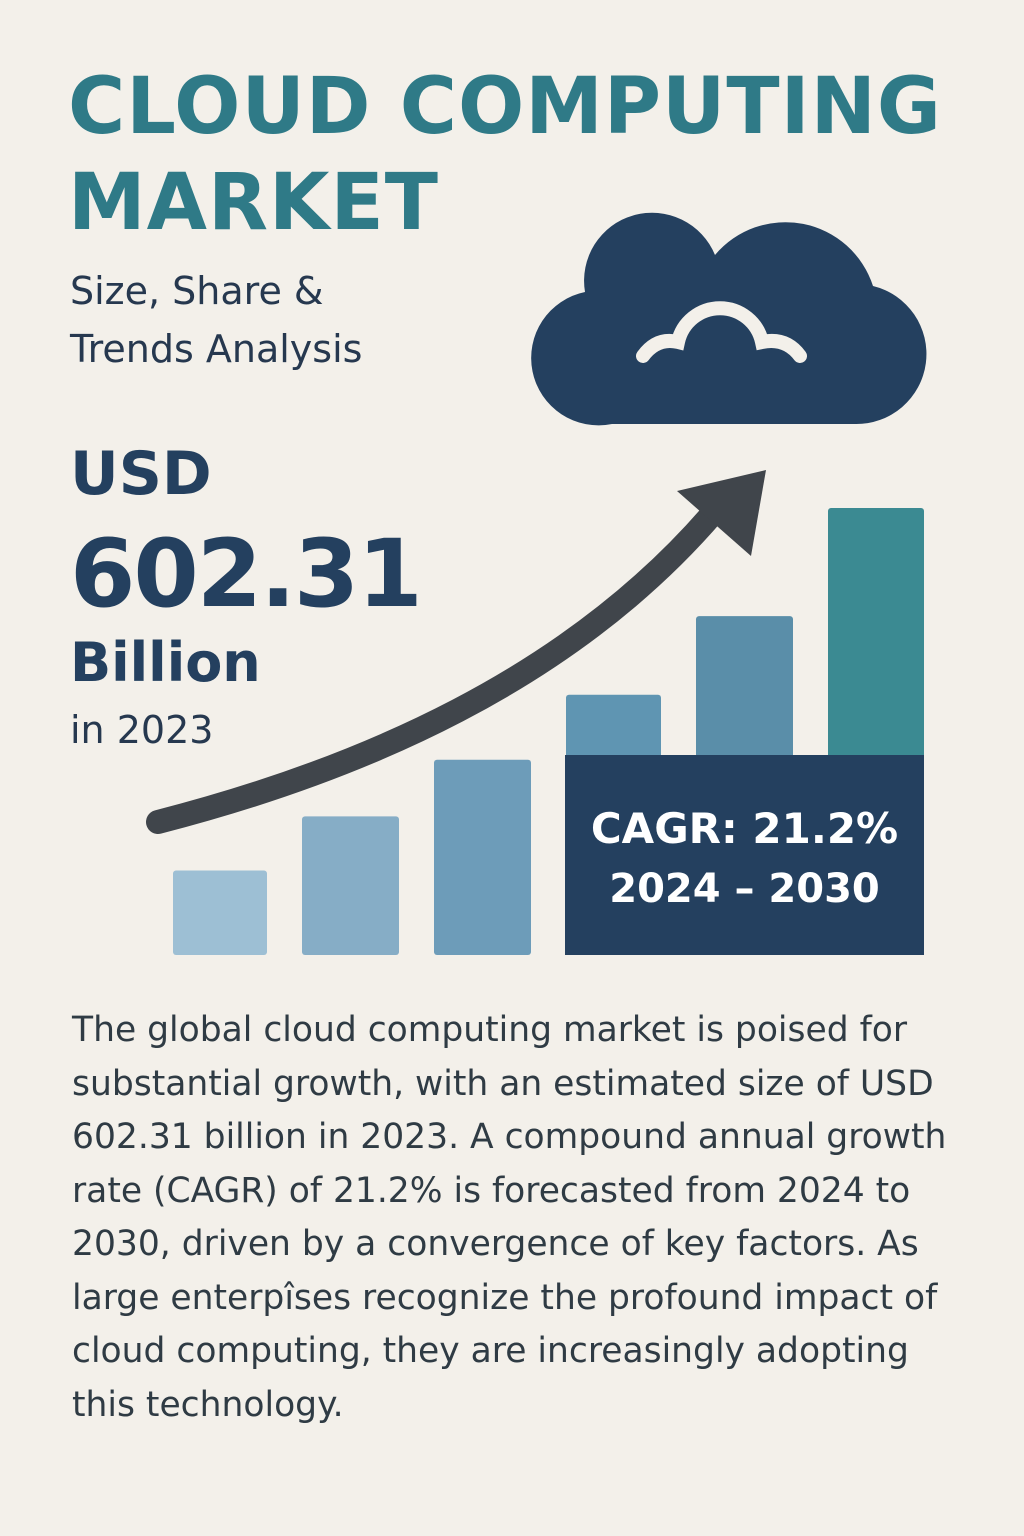 The image size is (1024, 1536). I want to click on cagr-period: 2024 – 2030, so click(744, 889).